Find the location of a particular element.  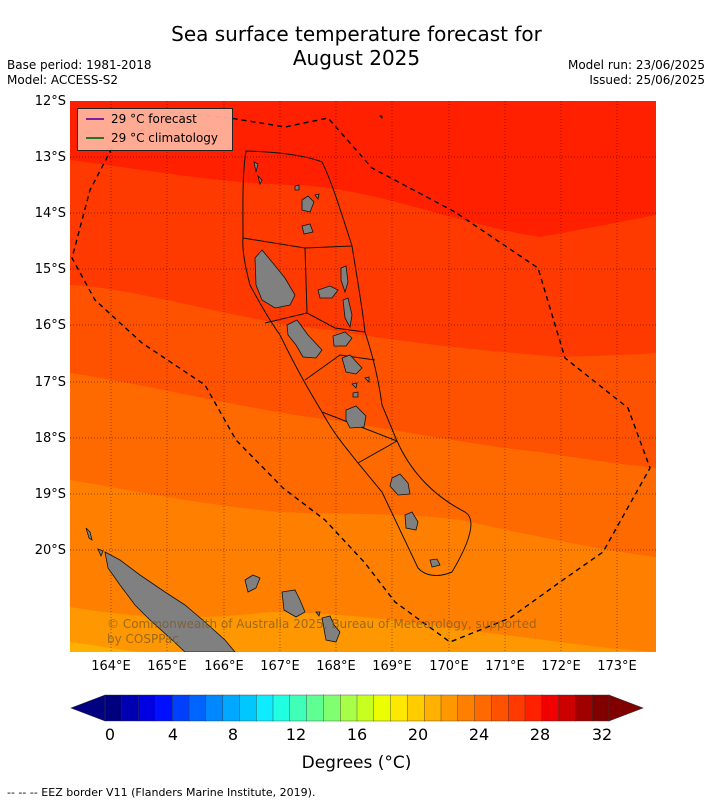

map-legend: 29 °C forecast 29 °C climatology is located at coordinates (155, 129).